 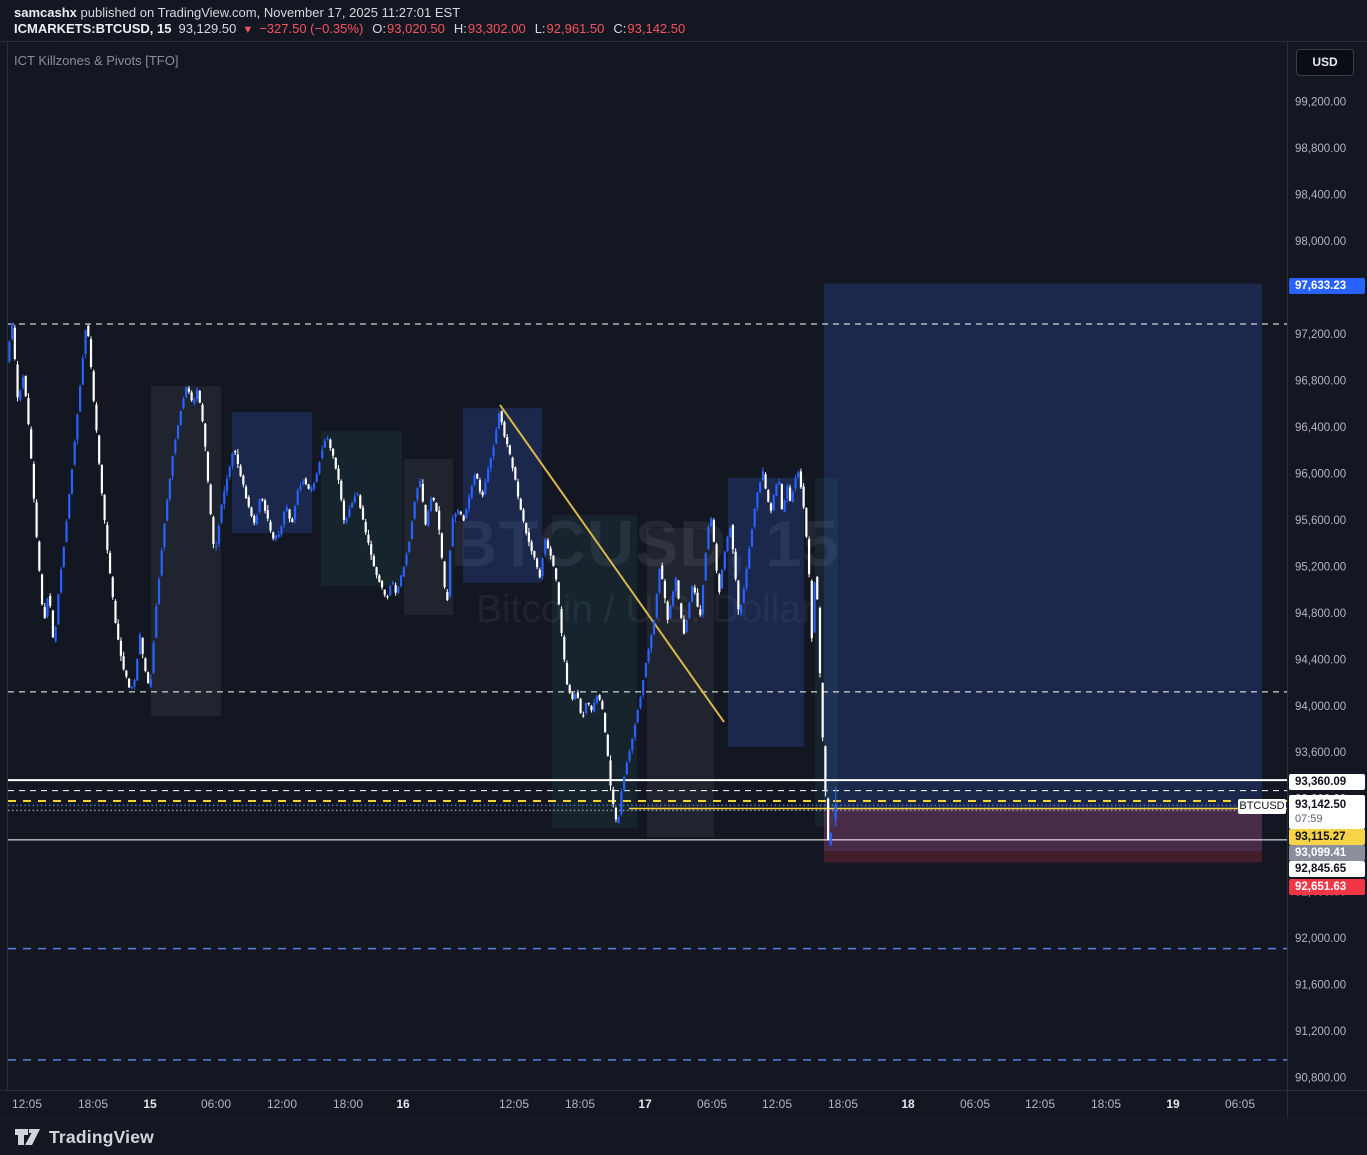 I want to click on open-label: O:, so click(x=379, y=28).